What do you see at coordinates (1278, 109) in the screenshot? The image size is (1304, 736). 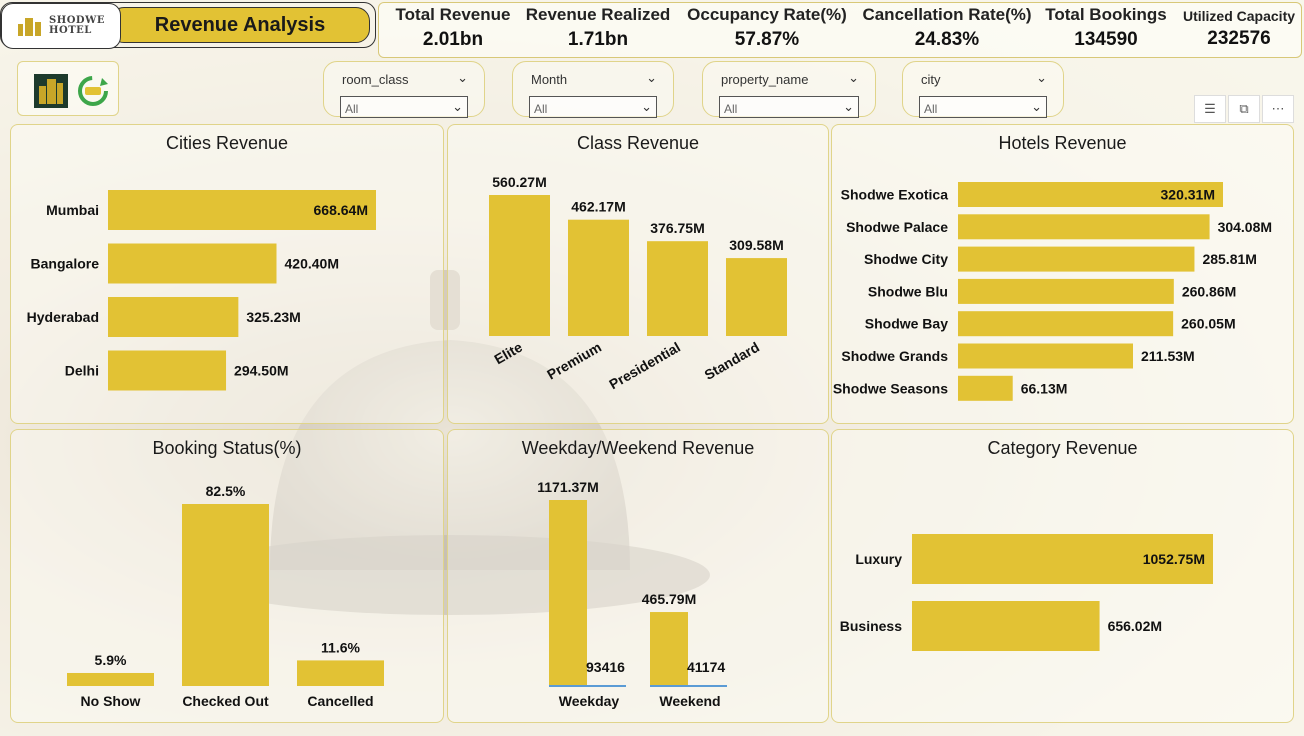 I see `more-options-icon: ⋯` at bounding box center [1278, 109].